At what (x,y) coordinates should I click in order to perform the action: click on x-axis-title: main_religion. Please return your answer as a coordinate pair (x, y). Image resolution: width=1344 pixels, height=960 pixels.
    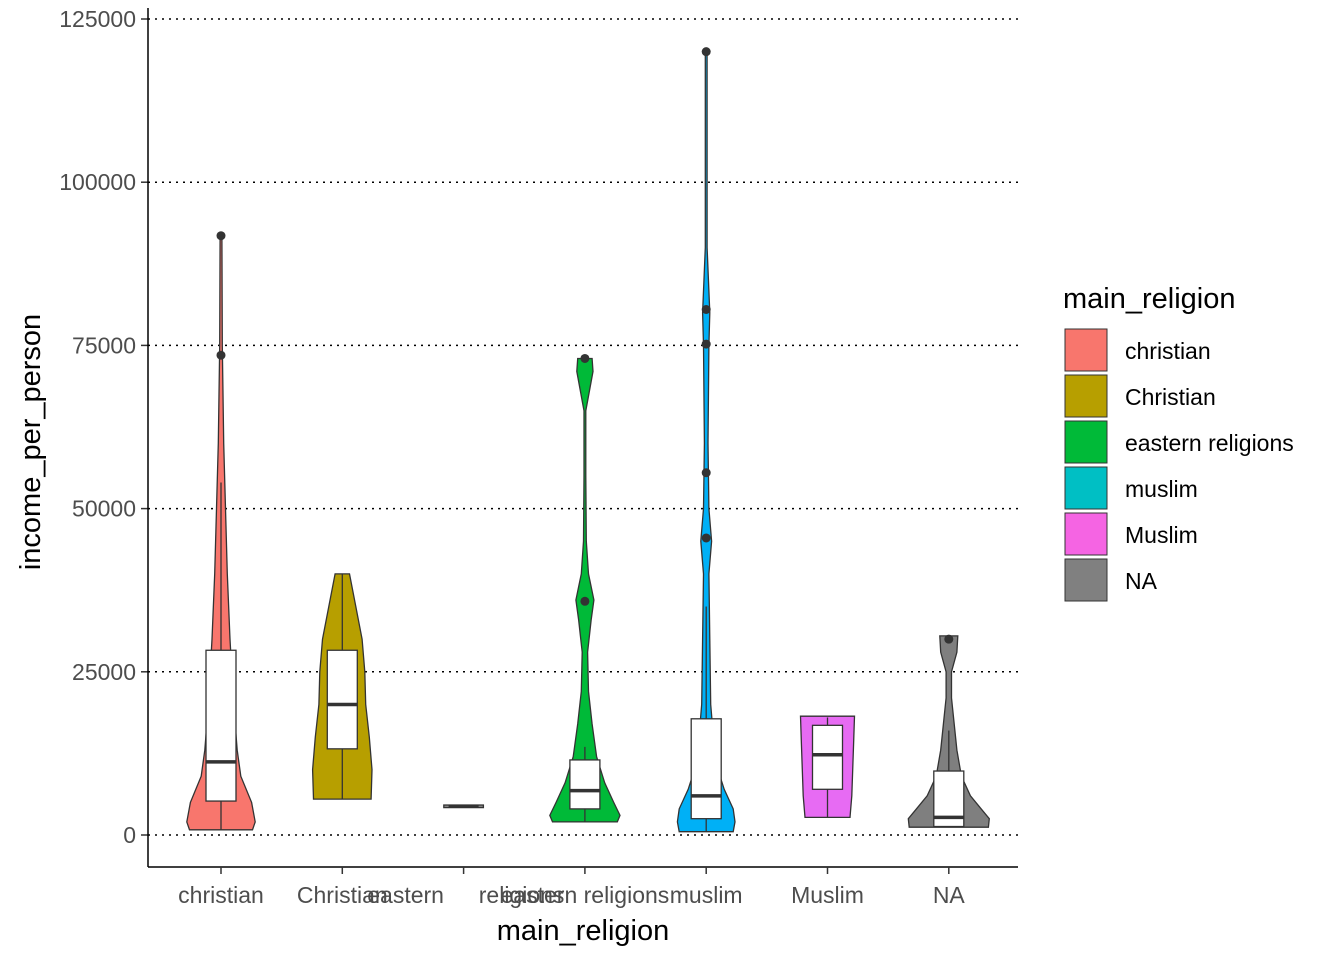
    Looking at the image, I should click on (583, 931).